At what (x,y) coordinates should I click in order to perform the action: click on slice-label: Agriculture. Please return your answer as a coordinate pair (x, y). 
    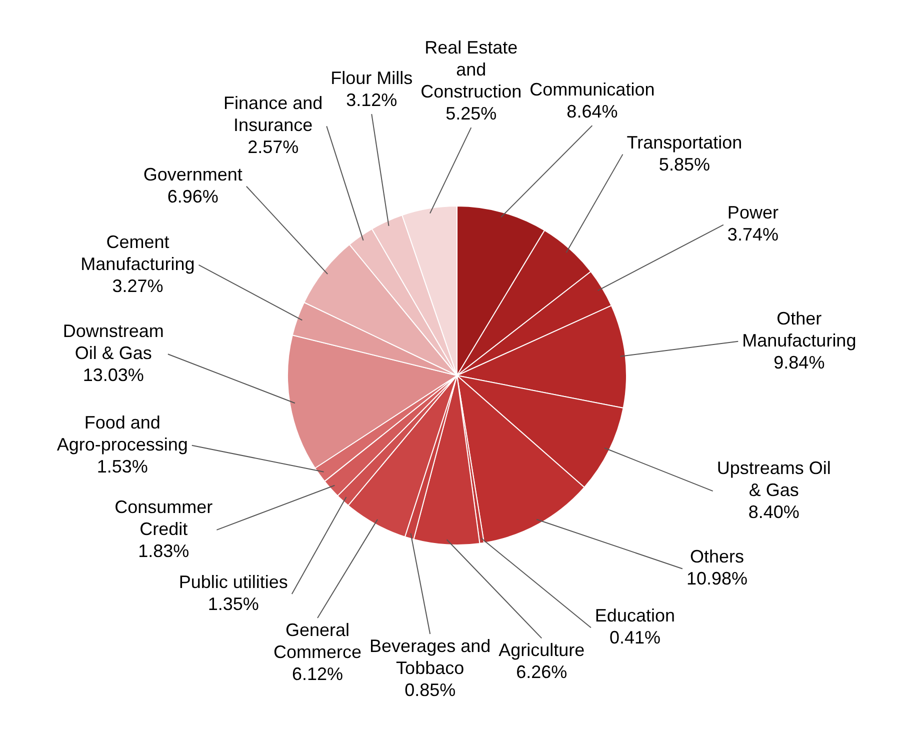
    Looking at the image, I should click on (541, 650).